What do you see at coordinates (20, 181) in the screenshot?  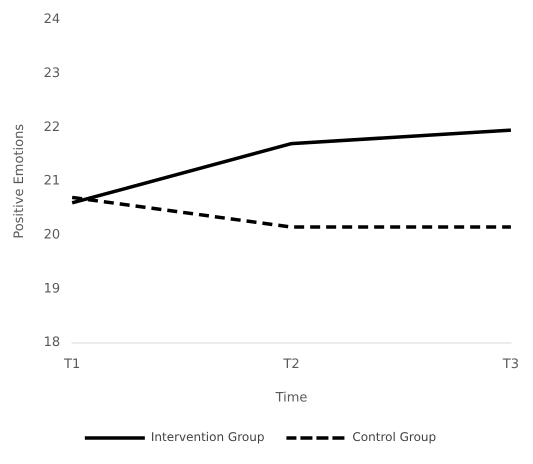 I see `y-axis-title: Positive Emotions` at bounding box center [20, 181].